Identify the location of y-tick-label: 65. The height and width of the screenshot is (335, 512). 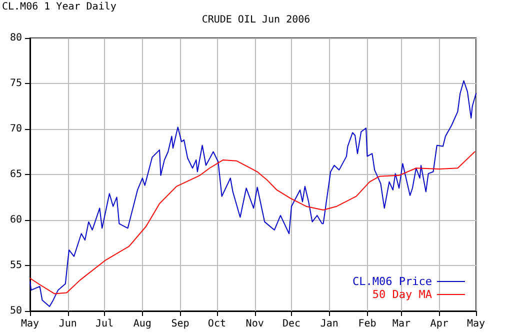
(16, 174).